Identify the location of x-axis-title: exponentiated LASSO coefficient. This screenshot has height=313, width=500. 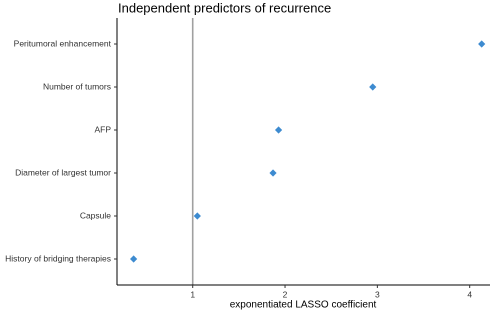
(303, 305).